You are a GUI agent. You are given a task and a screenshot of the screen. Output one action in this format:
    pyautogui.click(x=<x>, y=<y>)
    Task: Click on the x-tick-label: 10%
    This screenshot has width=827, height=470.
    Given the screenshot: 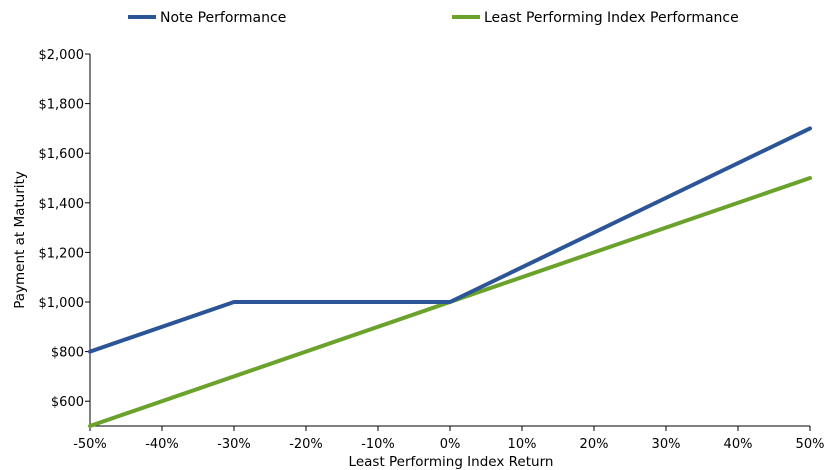 What is the action you would take?
    pyautogui.click(x=522, y=444)
    